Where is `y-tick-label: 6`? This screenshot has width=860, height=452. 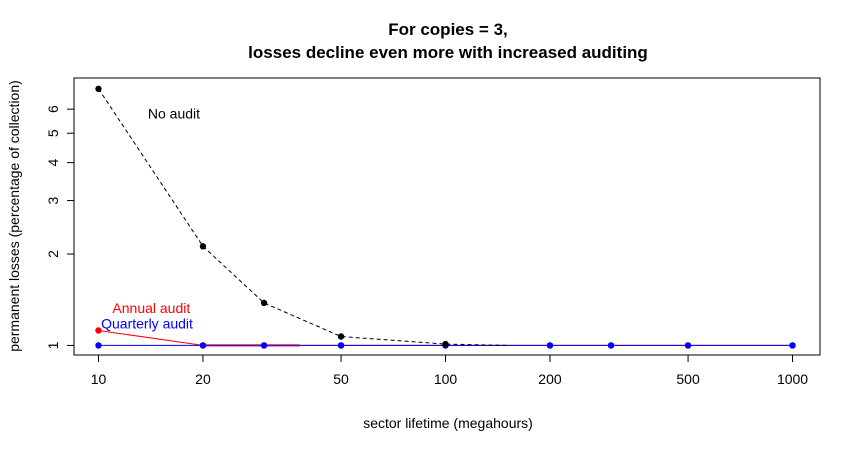
y-tick-label: 6 is located at coordinates (53, 109).